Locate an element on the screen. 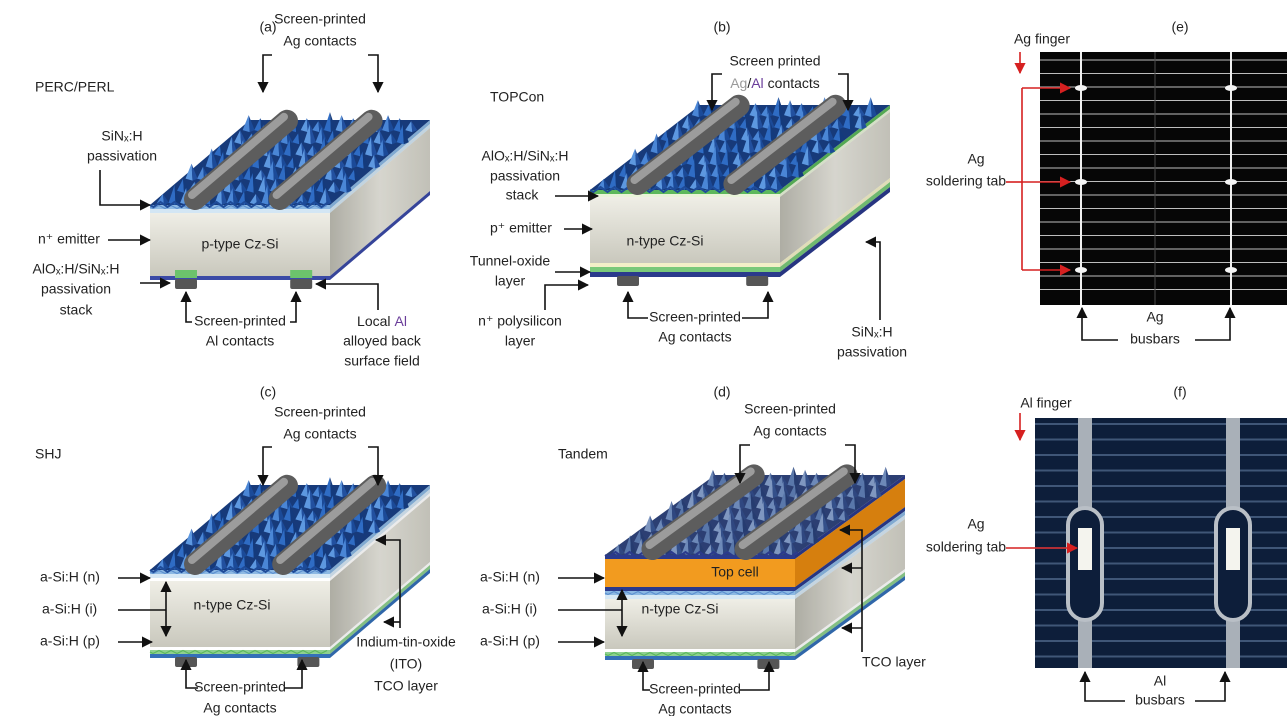  annotation: Al is located at coordinates (1160, 681).